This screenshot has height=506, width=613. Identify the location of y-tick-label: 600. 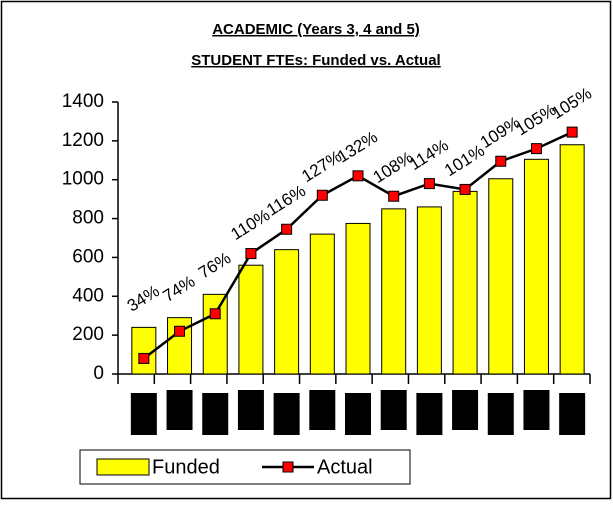
(88, 256).